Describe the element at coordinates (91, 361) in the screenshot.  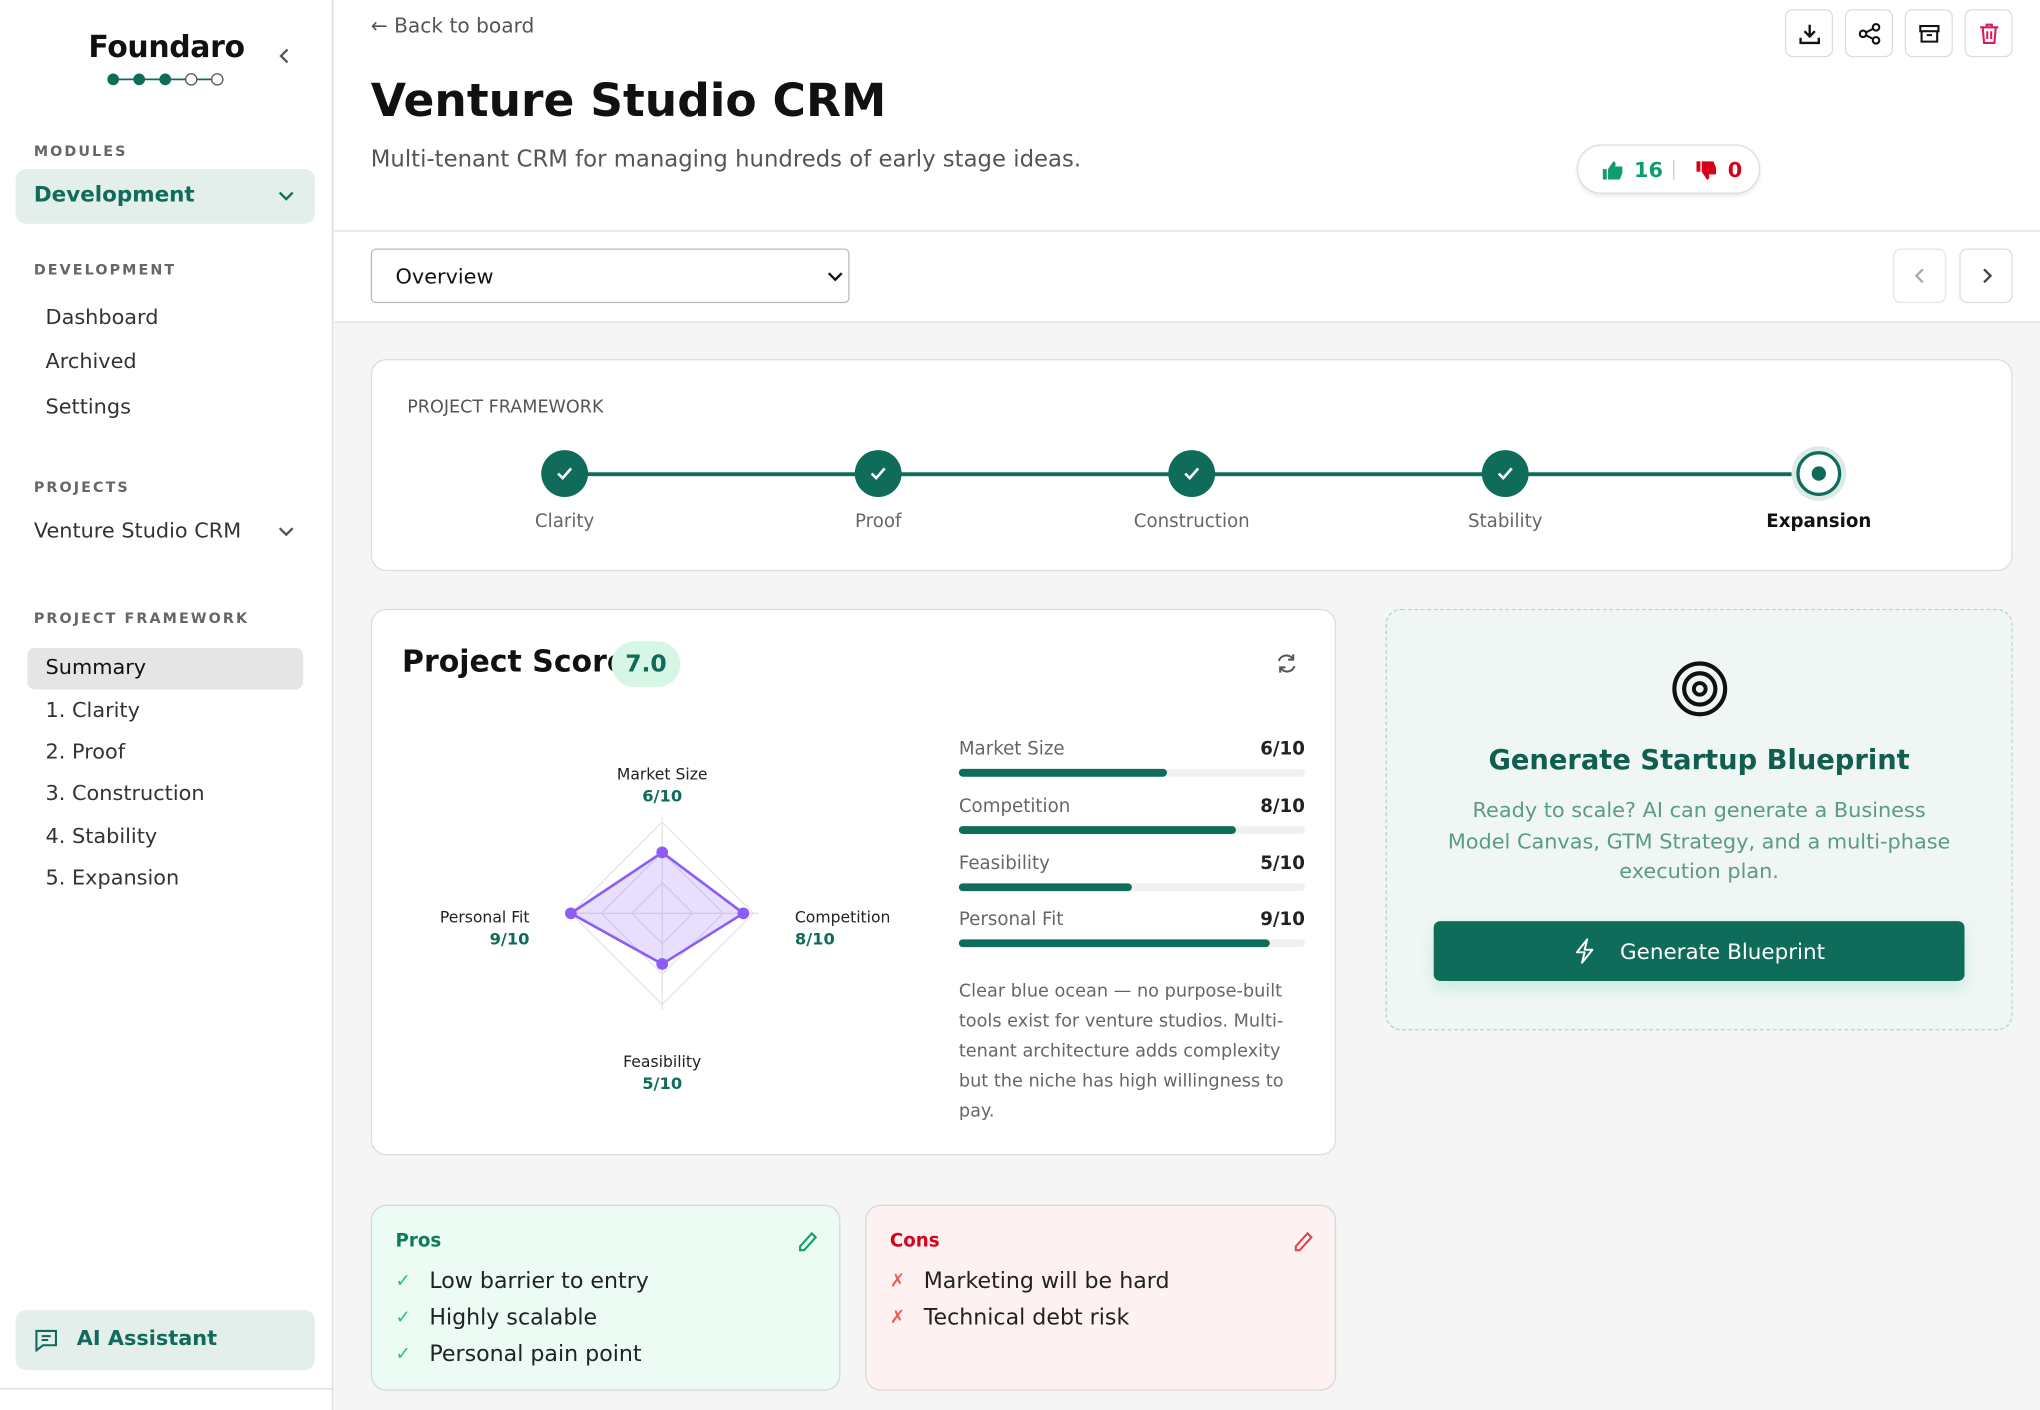
I see `sidebar-item-archived: Archived` at that location.